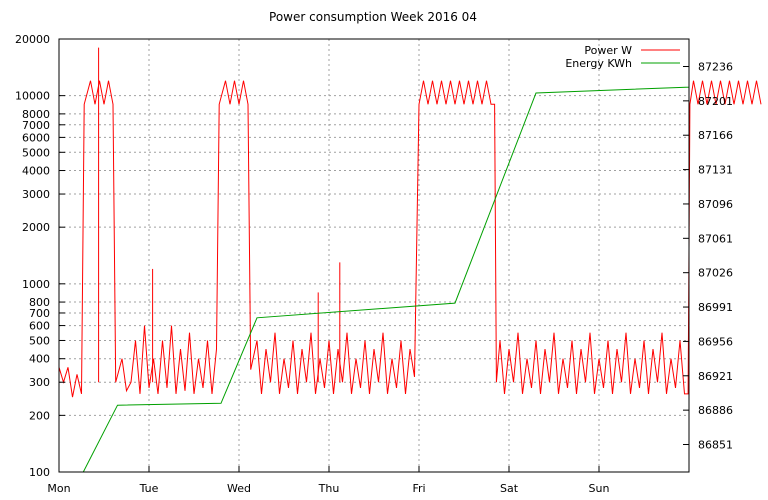 The image size is (768, 500). I want to click on y-right-tick-label-86956: 86956, so click(715, 341).